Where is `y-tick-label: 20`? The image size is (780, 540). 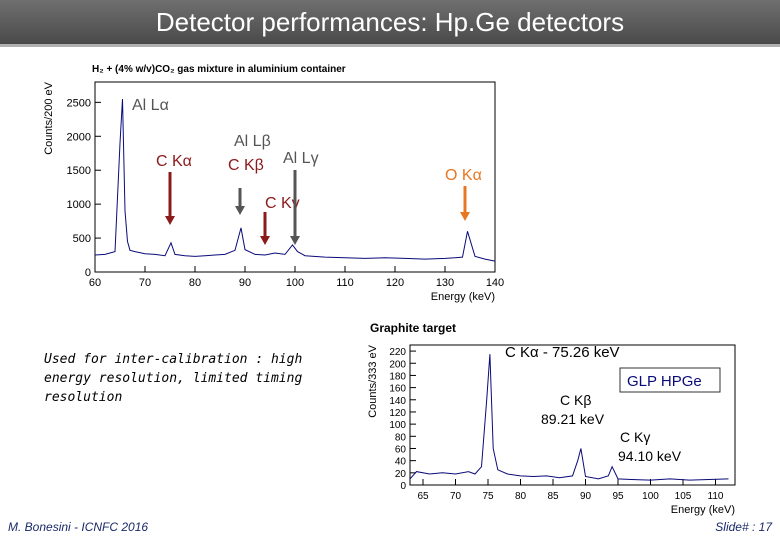 y-tick-label: 20 is located at coordinates (401, 474).